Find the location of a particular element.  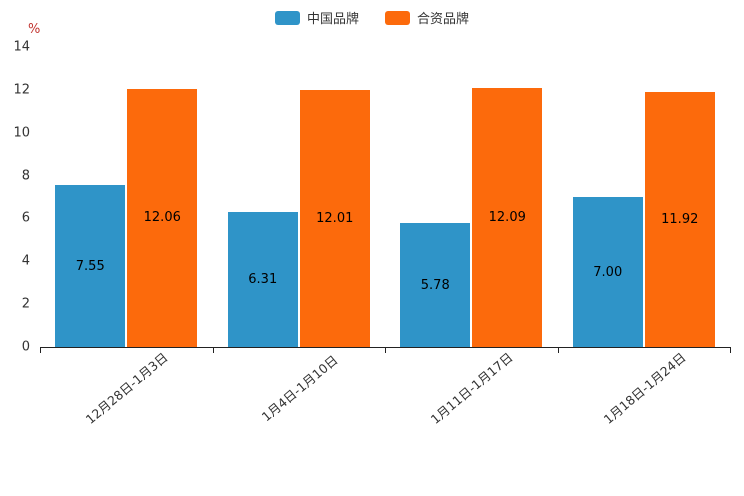

x-category-label: 1月11日-1月17日 is located at coordinates (471, 388).